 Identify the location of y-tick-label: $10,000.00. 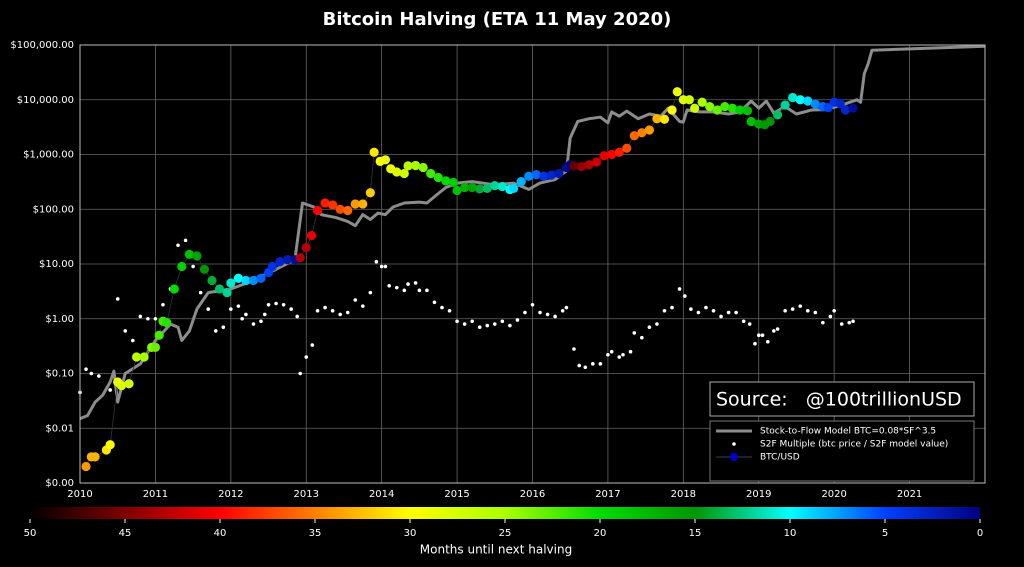
(45, 100).